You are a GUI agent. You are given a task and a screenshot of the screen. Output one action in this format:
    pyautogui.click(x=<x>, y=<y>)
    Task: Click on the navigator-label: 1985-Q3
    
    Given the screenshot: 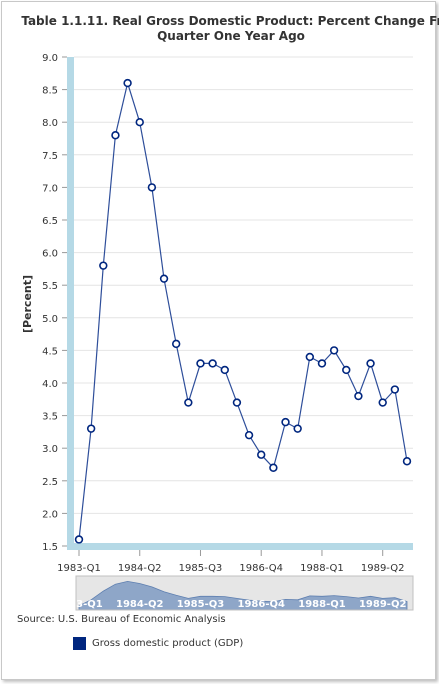 What is the action you would take?
    pyautogui.click(x=200, y=604)
    